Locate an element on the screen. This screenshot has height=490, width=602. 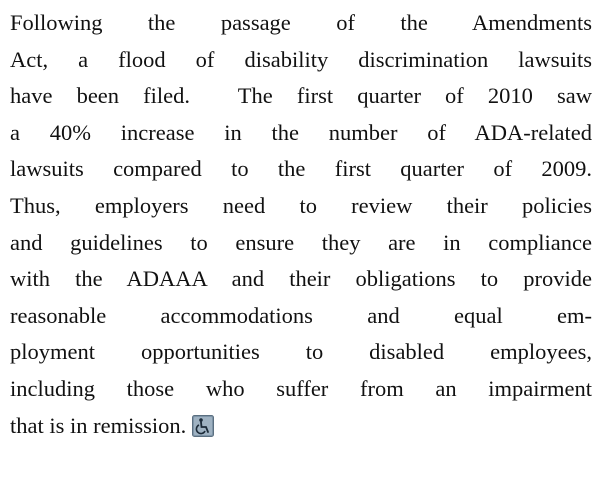
accessibility-icon is located at coordinates (203, 425).